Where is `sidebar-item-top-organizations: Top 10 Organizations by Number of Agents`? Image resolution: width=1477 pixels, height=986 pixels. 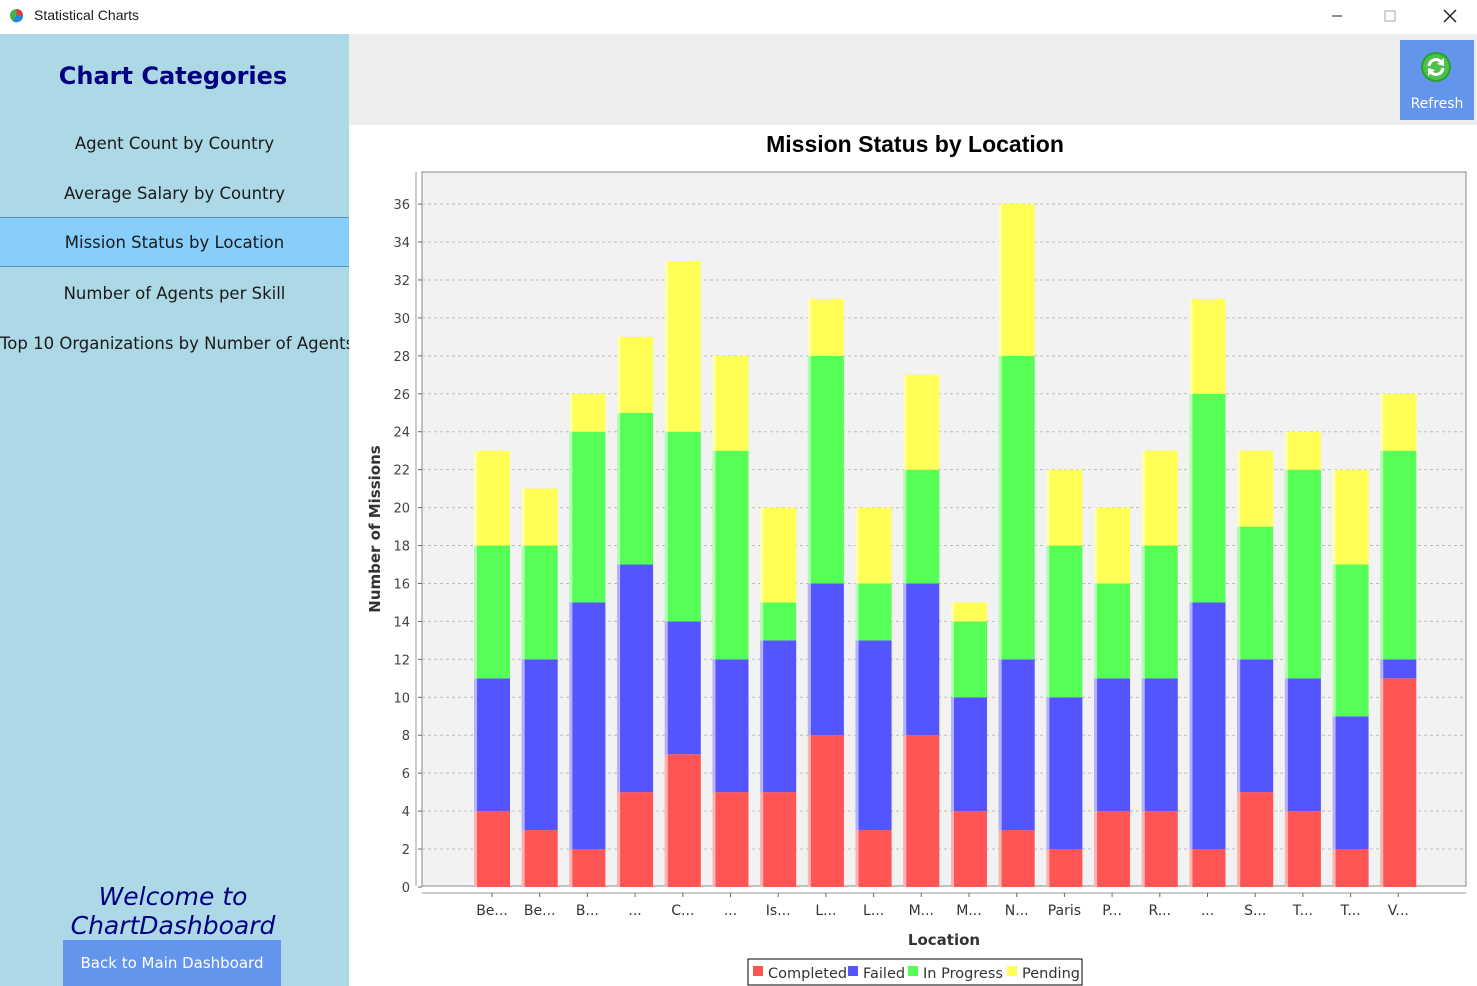 sidebar-item-top-organizations: Top 10 Organizations by Number of Agents is located at coordinates (177, 343).